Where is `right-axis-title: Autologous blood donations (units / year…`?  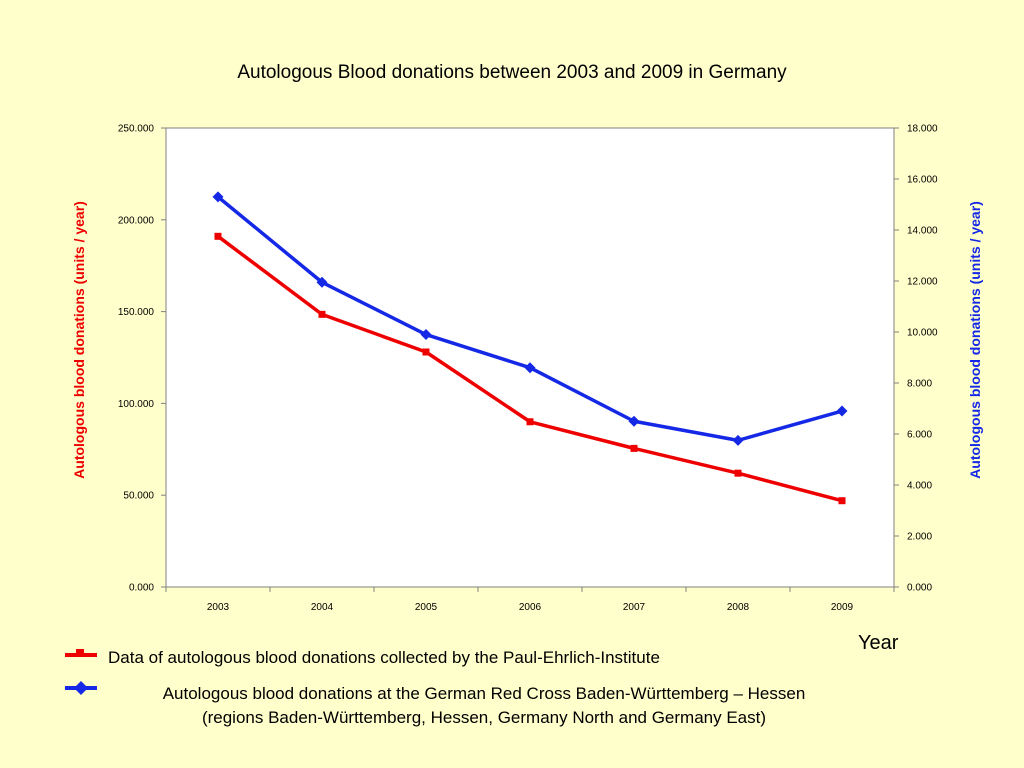 right-axis-title: Autologous blood donations (units / year… is located at coordinates (975, 340).